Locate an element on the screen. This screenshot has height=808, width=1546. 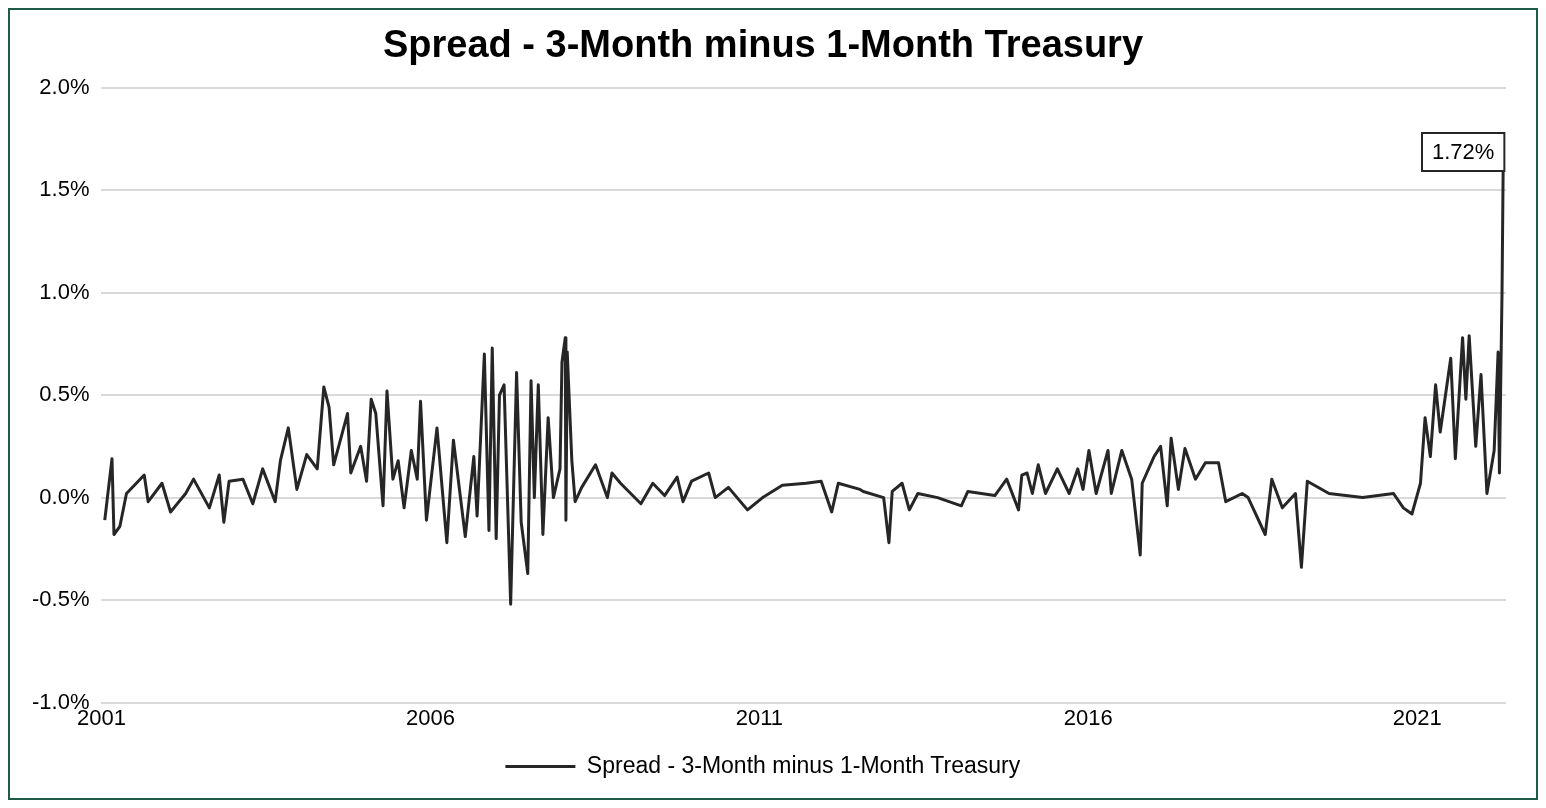
legend-label: Spread - 3-Month minus 1-Month Treasury is located at coordinates (803, 764).